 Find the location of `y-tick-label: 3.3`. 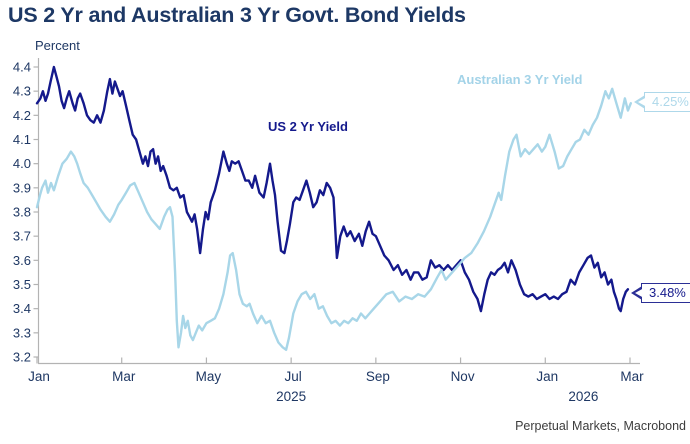

y-tick-label: 3.3 is located at coordinates (22, 332).